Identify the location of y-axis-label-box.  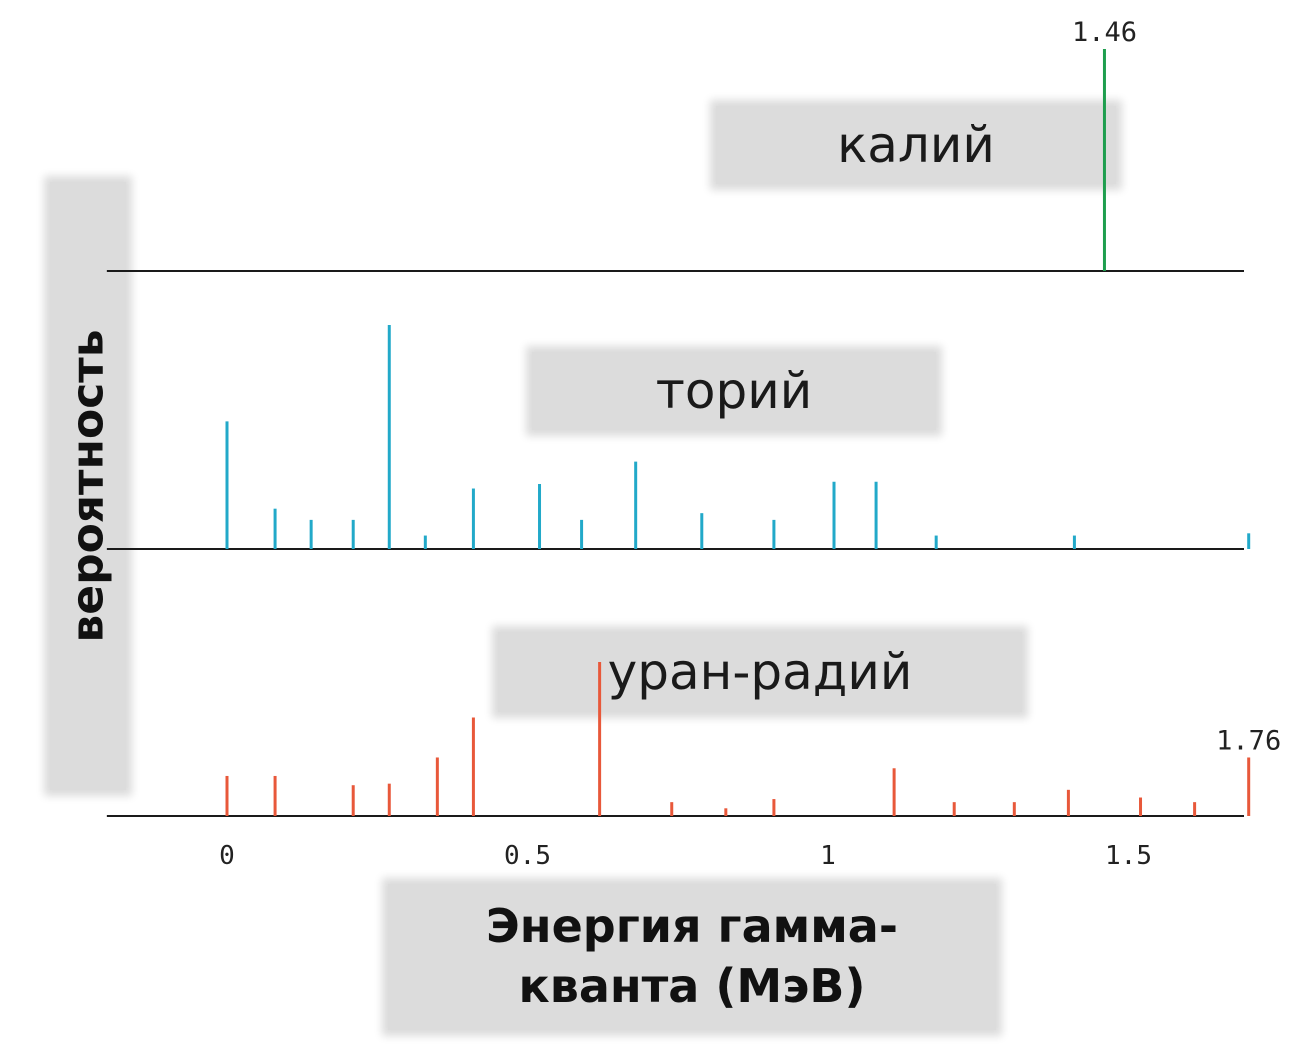
(88, 486).